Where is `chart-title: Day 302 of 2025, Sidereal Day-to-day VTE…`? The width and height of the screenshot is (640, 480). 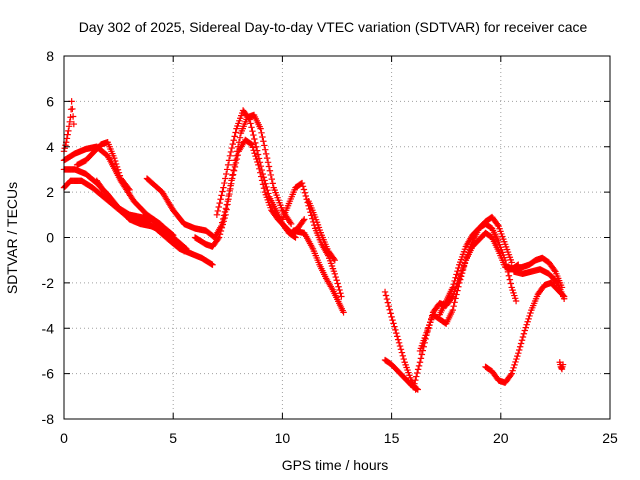 chart-title: Day 302 of 2025, Sidereal Day-to-day VTE… is located at coordinates (333, 27).